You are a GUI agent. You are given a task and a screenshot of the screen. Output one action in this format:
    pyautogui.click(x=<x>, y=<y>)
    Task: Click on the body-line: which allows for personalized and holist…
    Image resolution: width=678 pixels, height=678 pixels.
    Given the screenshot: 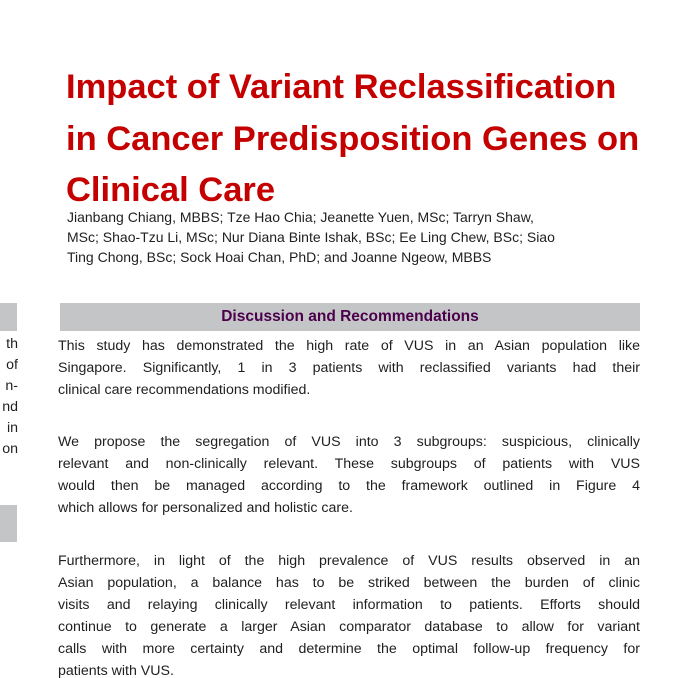 What is the action you would take?
    pyautogui.click(x=205, y=508)
    